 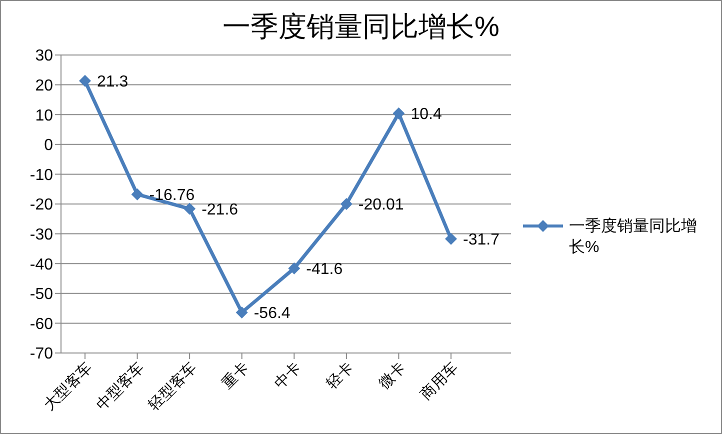 What do you see at coordinates (112, 82) in the screenshot?
I see `data-label: 21.3` at bounding box center [112, 82].